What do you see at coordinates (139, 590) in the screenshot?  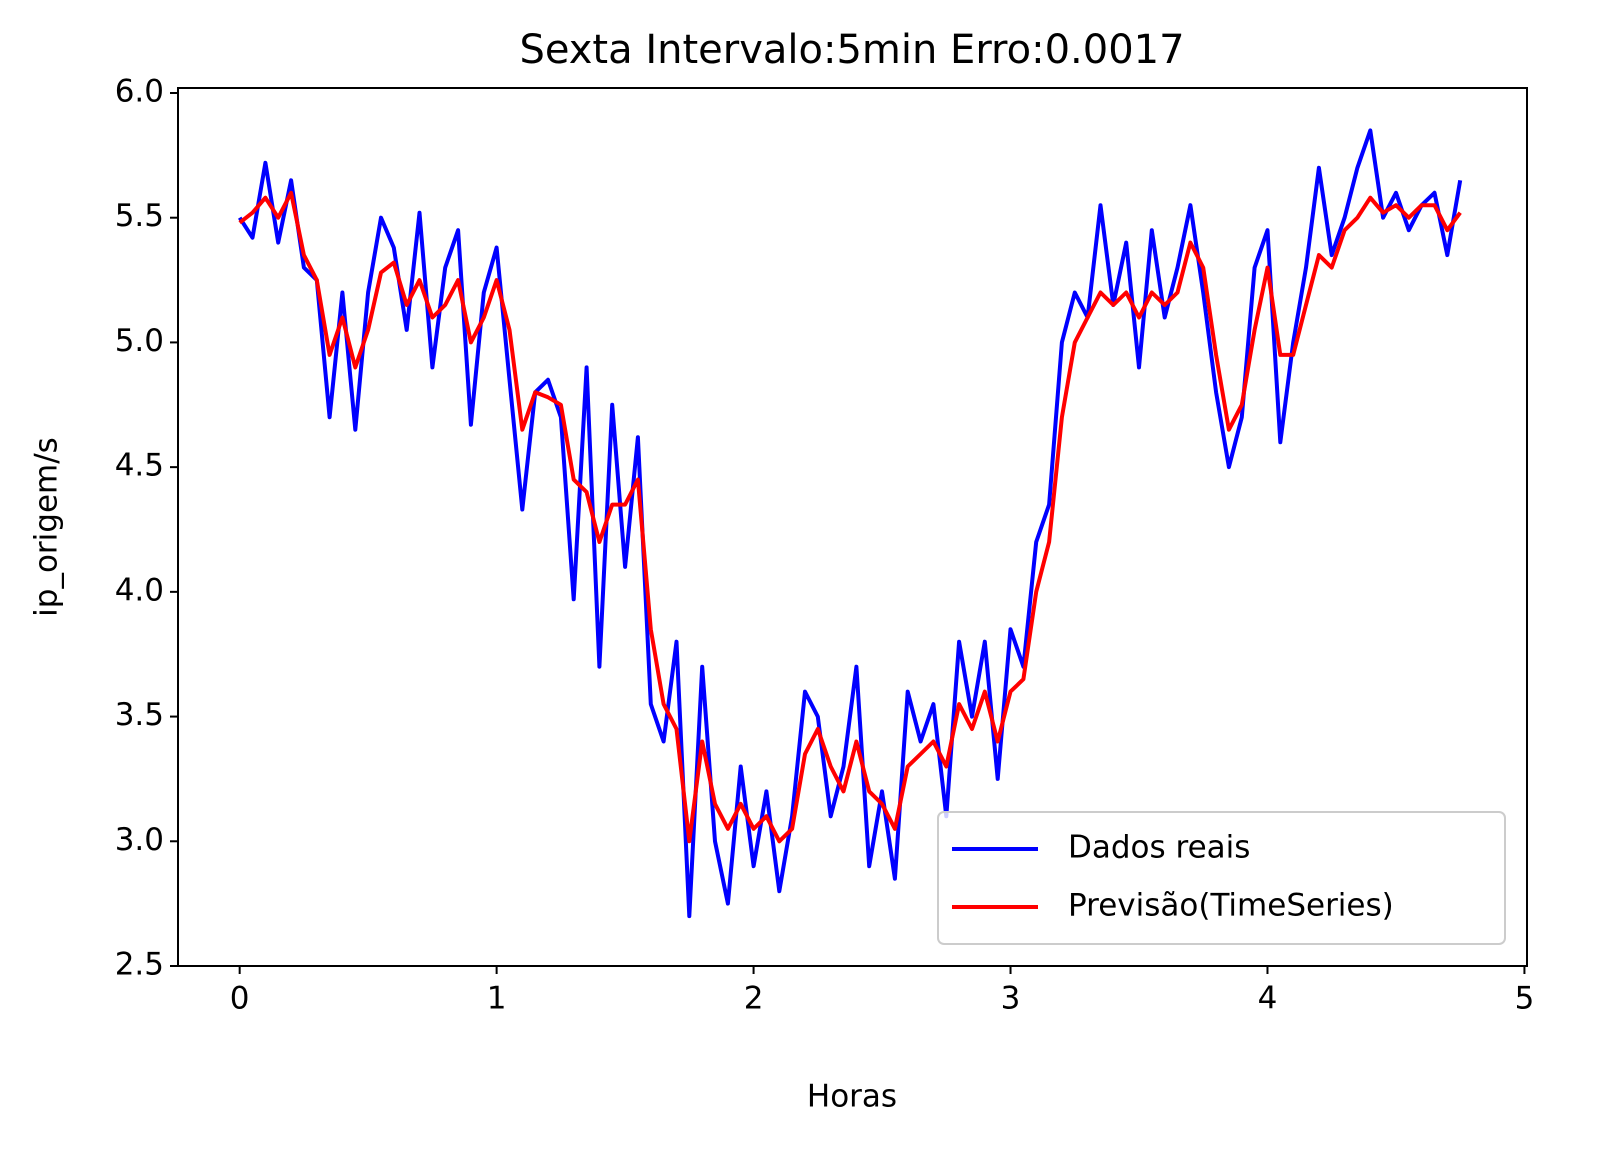 I see `y-tick-label: 4.0` at bounding box center [139, 590].